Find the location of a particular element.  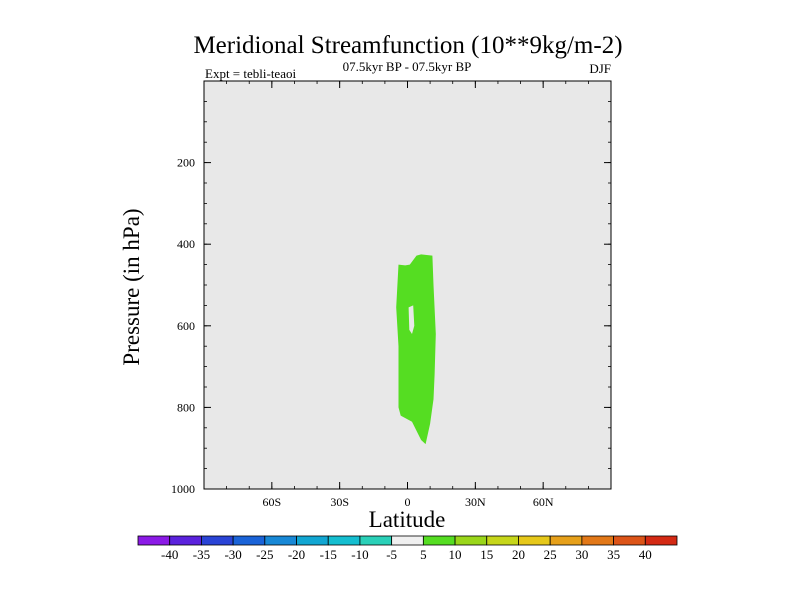

colorbar-label: 5 is located at coordinates (423, 554).